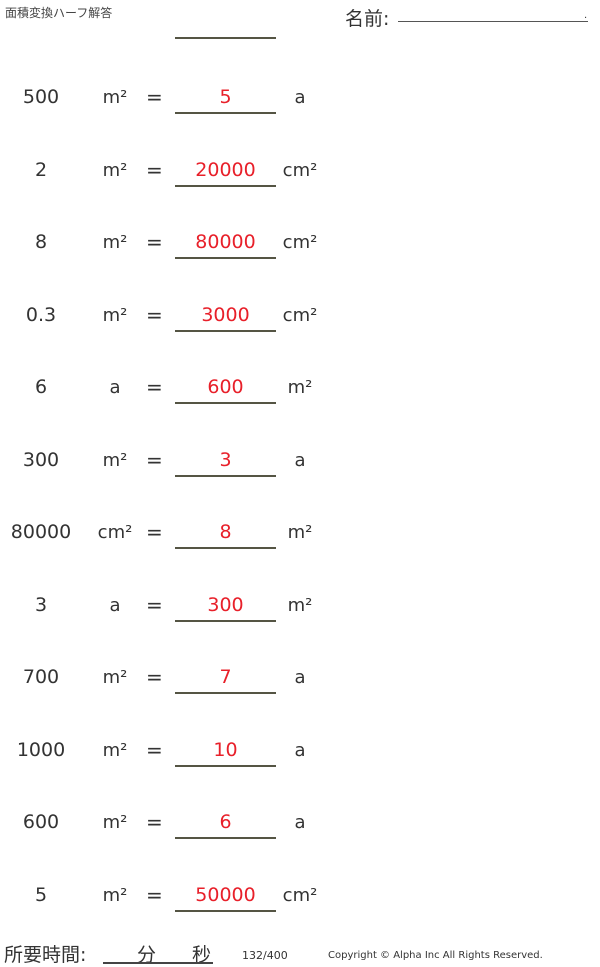 The width and height of the screenshot is (600, 967). Describe the element at coordinates (147, 955) in the screenshot. I see `minutes-label: 分` at that location.